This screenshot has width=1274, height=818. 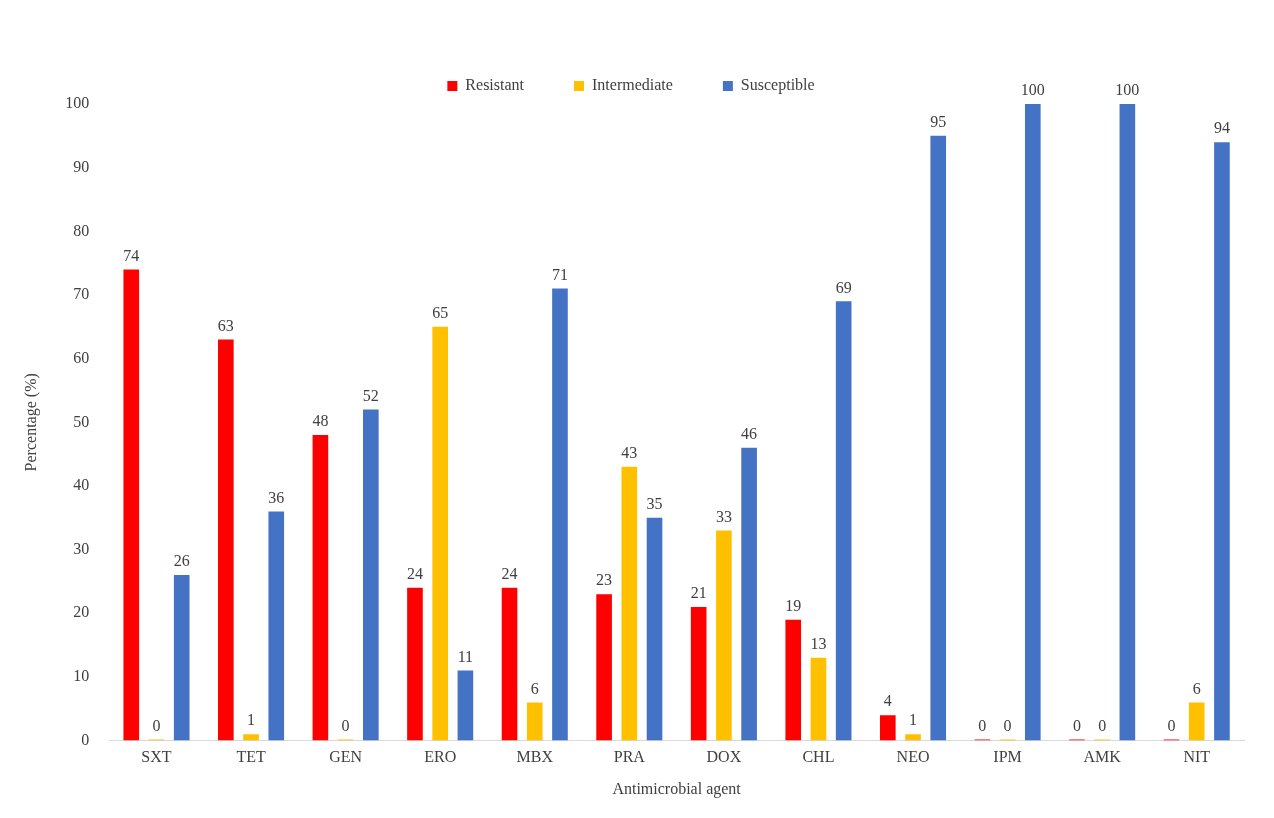 What do you see at coordinates (81, 485) in the screenshot?
I see `y-tick-label: 40` at bounding box center [81, 485].